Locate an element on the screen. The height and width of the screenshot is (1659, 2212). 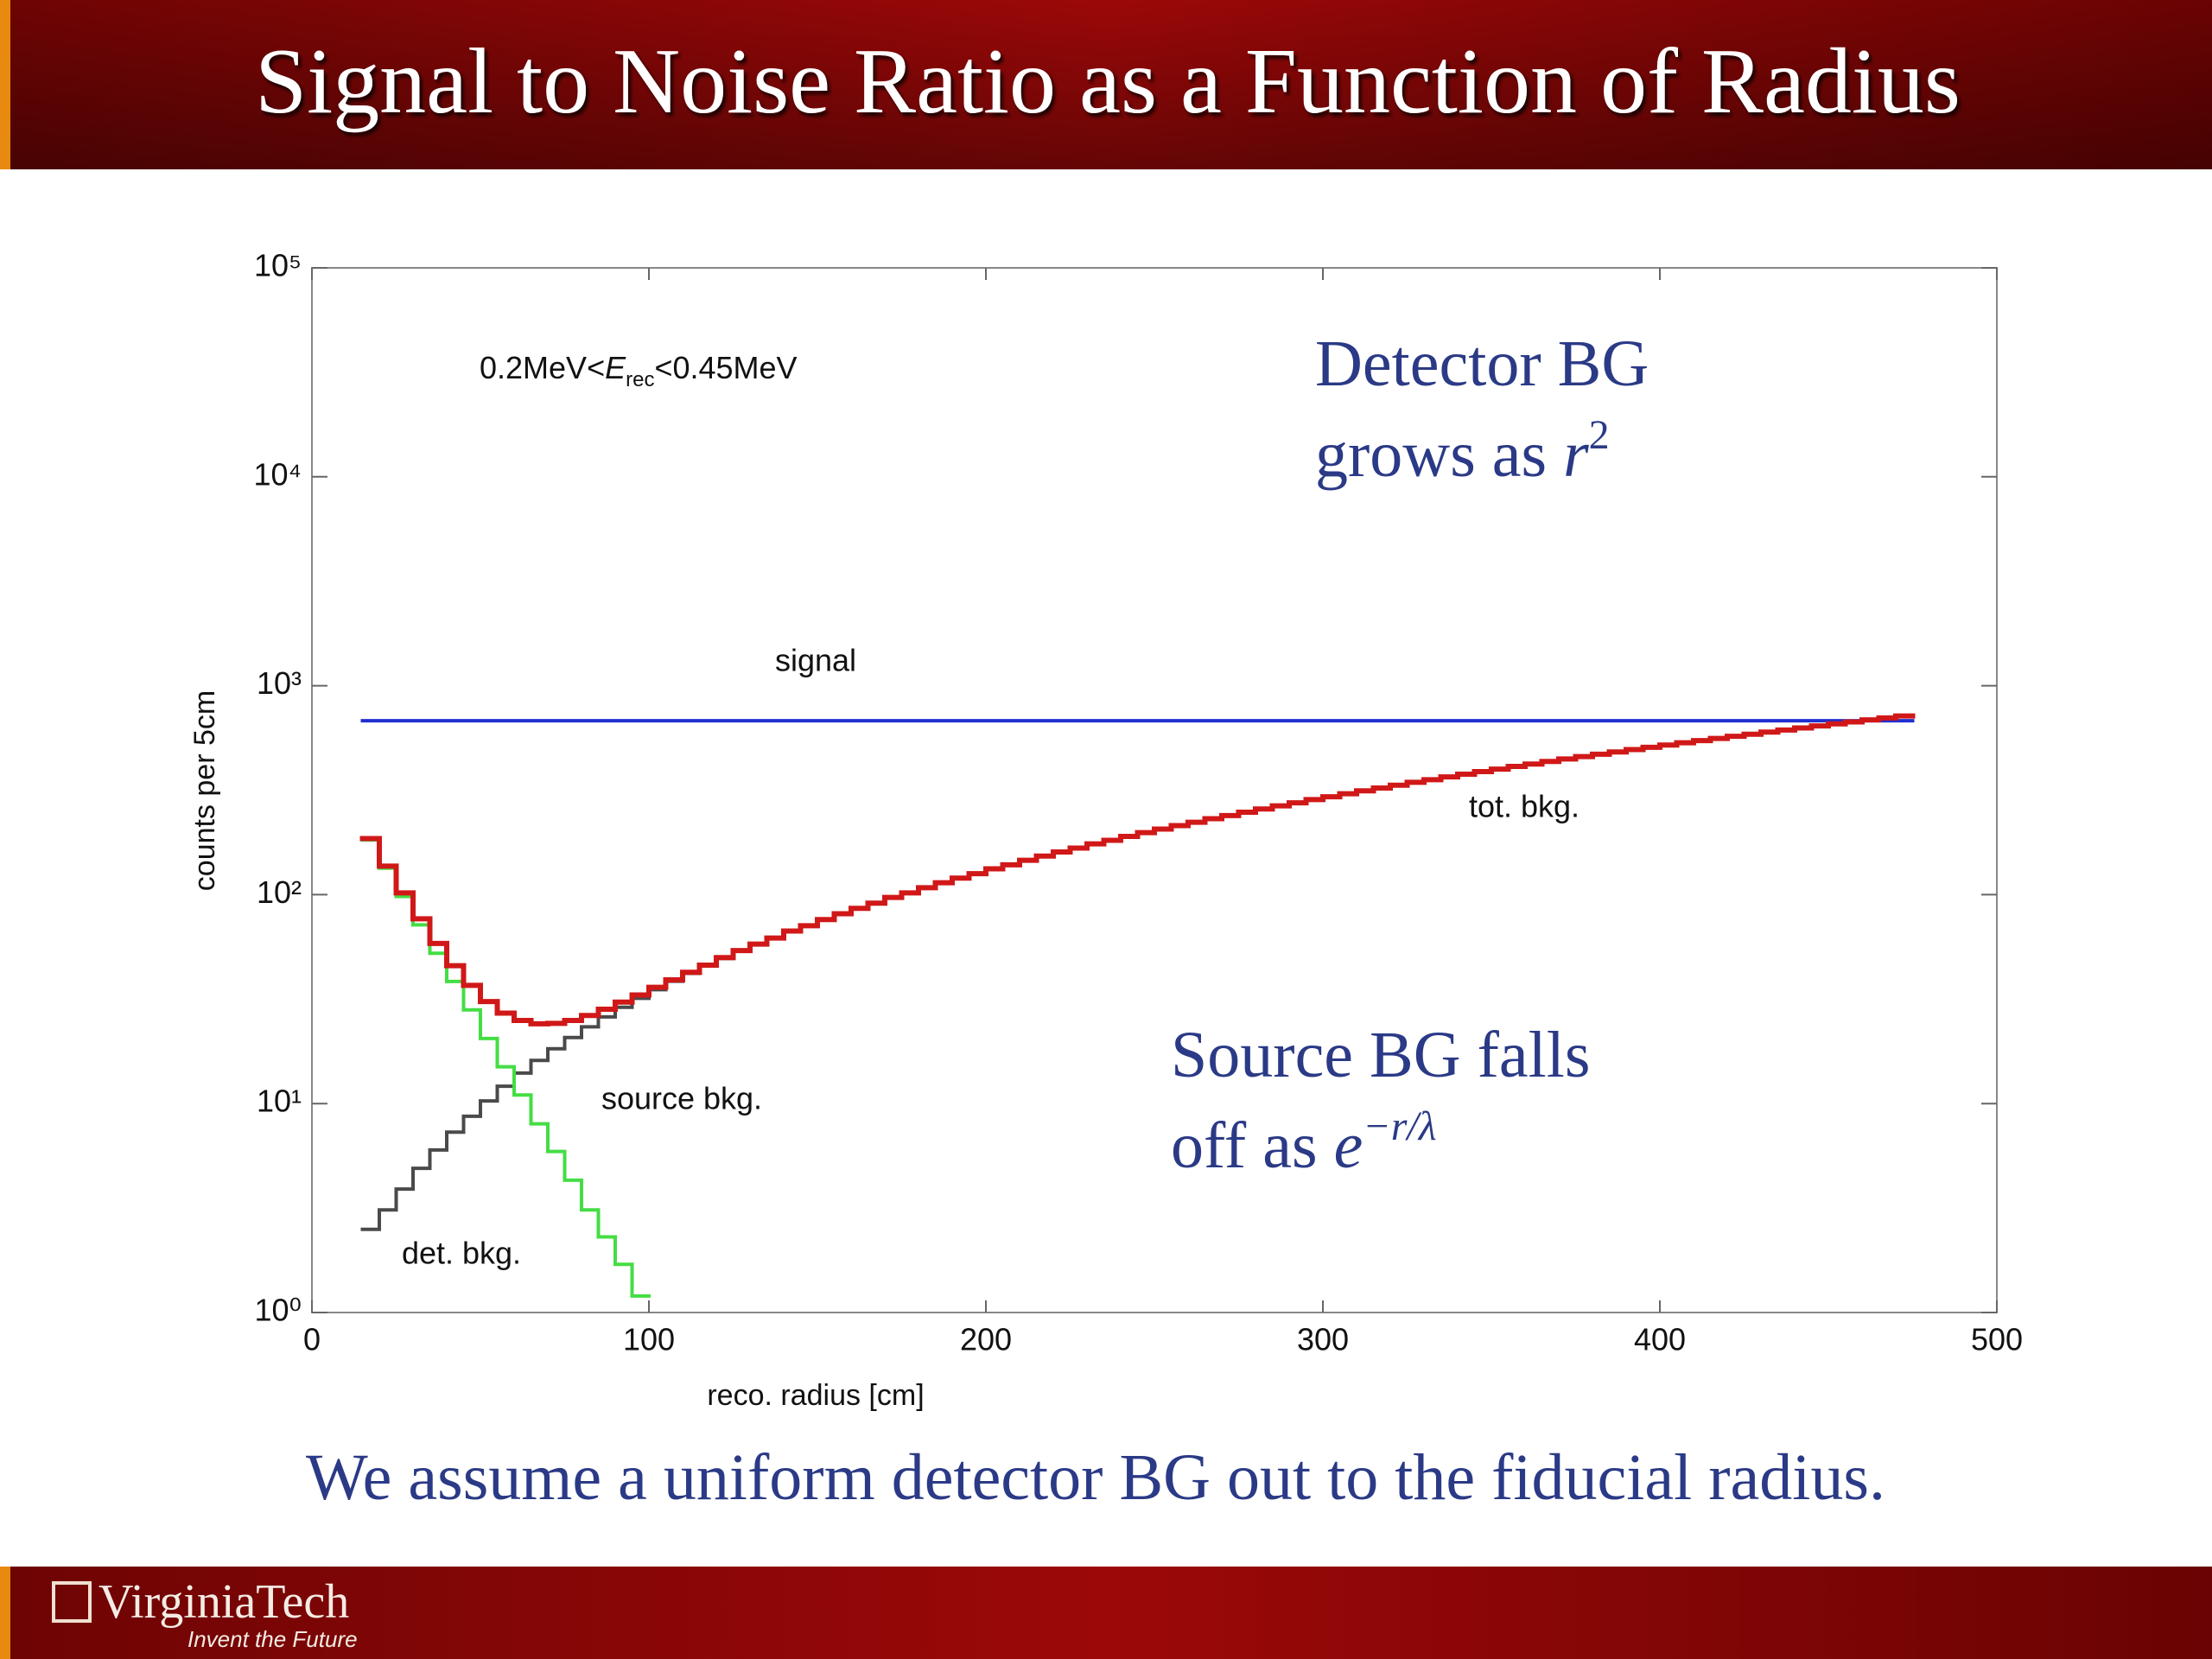
source-note: off as e−r/λ is located at coordinates (1304, 1142).